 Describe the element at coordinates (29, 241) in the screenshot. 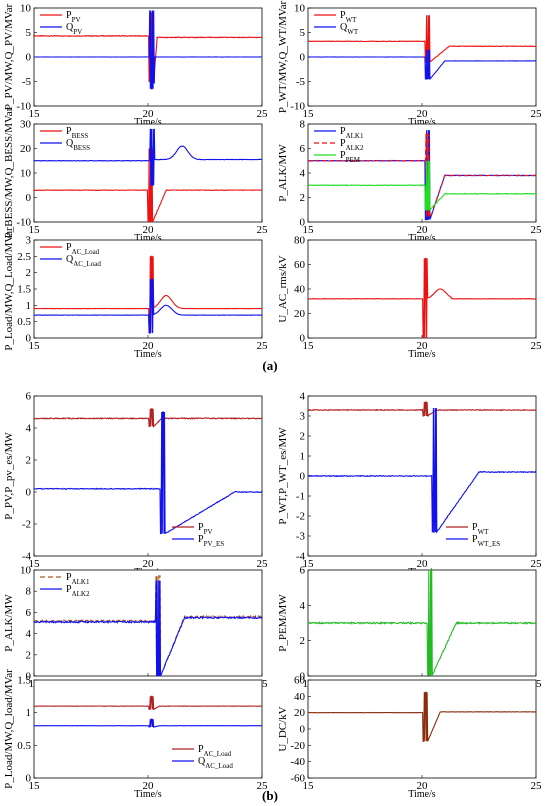

I see `y-tick-label: 3` at that location.